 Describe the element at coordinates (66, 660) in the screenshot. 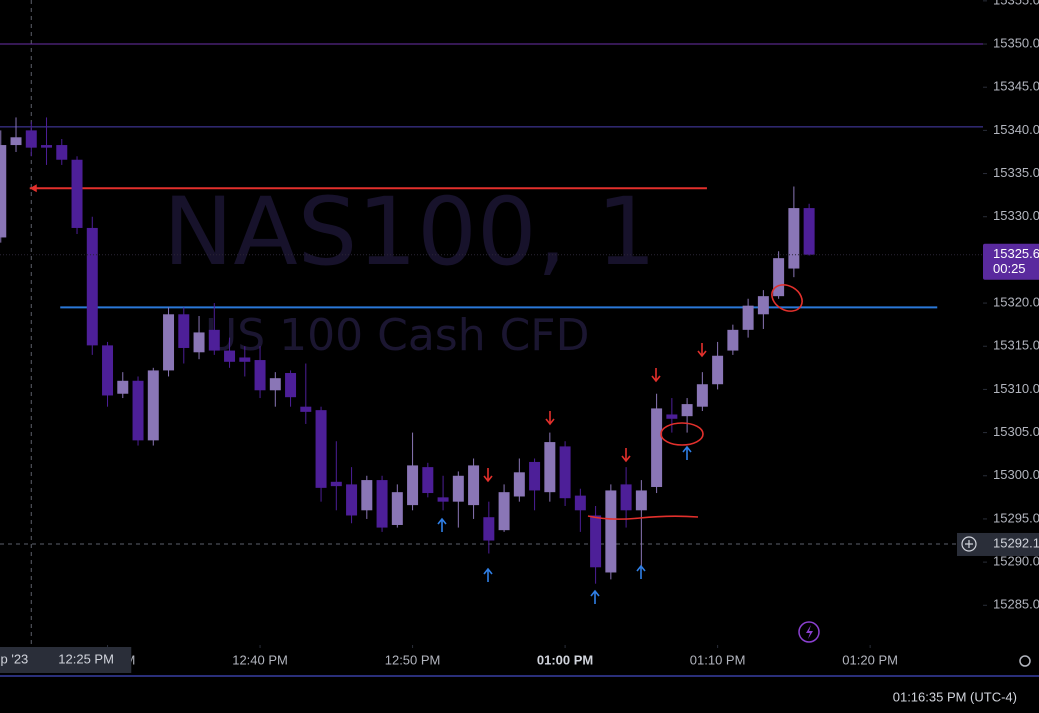

I see `crosshair-time-tag` at that location.